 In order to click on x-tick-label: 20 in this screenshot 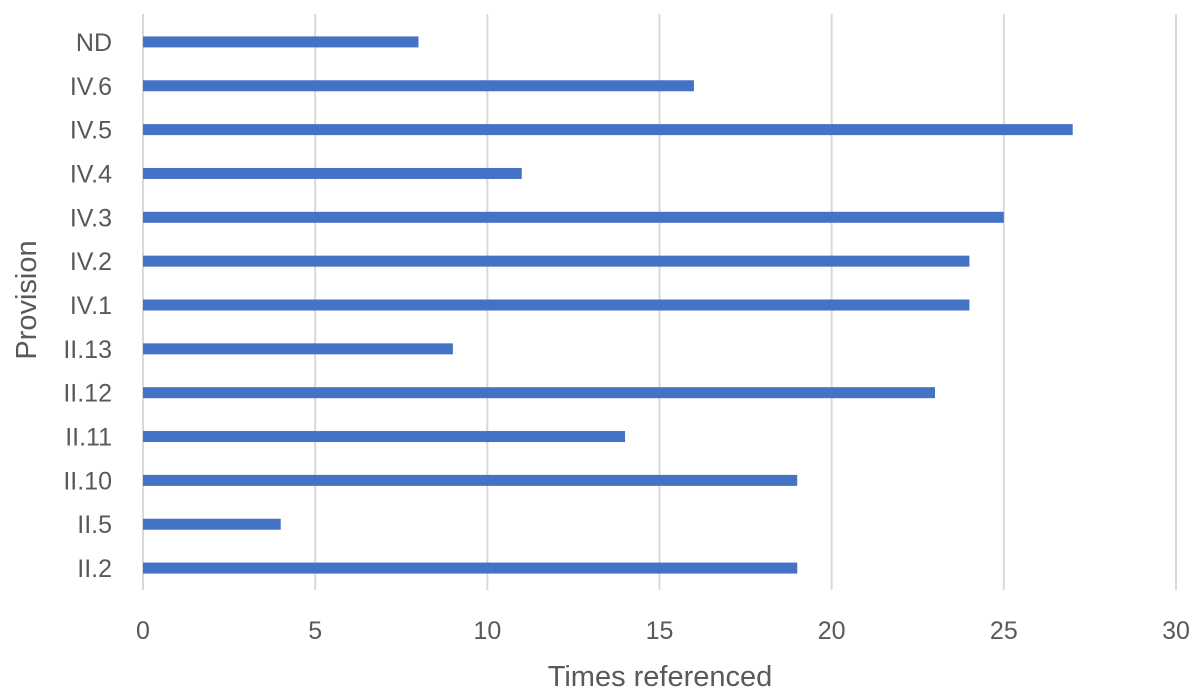, I will do `click(832, 631)`.